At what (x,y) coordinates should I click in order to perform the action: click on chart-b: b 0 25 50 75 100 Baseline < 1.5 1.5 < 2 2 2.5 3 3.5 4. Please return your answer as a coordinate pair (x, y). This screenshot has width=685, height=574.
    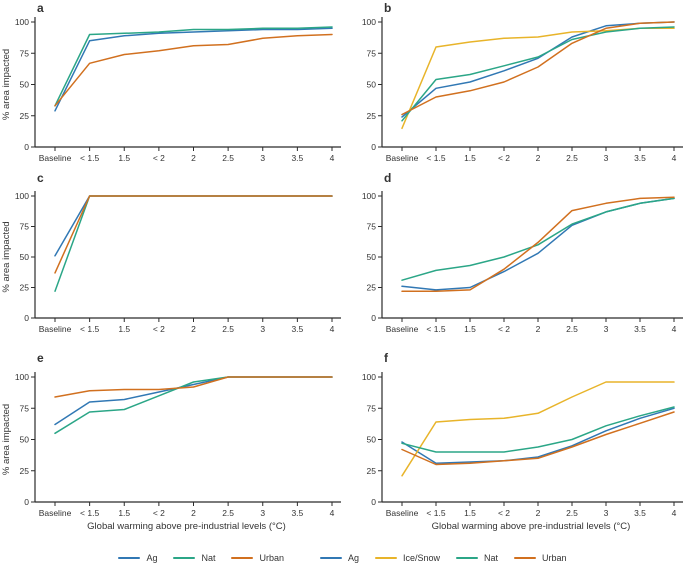
    Looking at the image, I should click on (522, 82).